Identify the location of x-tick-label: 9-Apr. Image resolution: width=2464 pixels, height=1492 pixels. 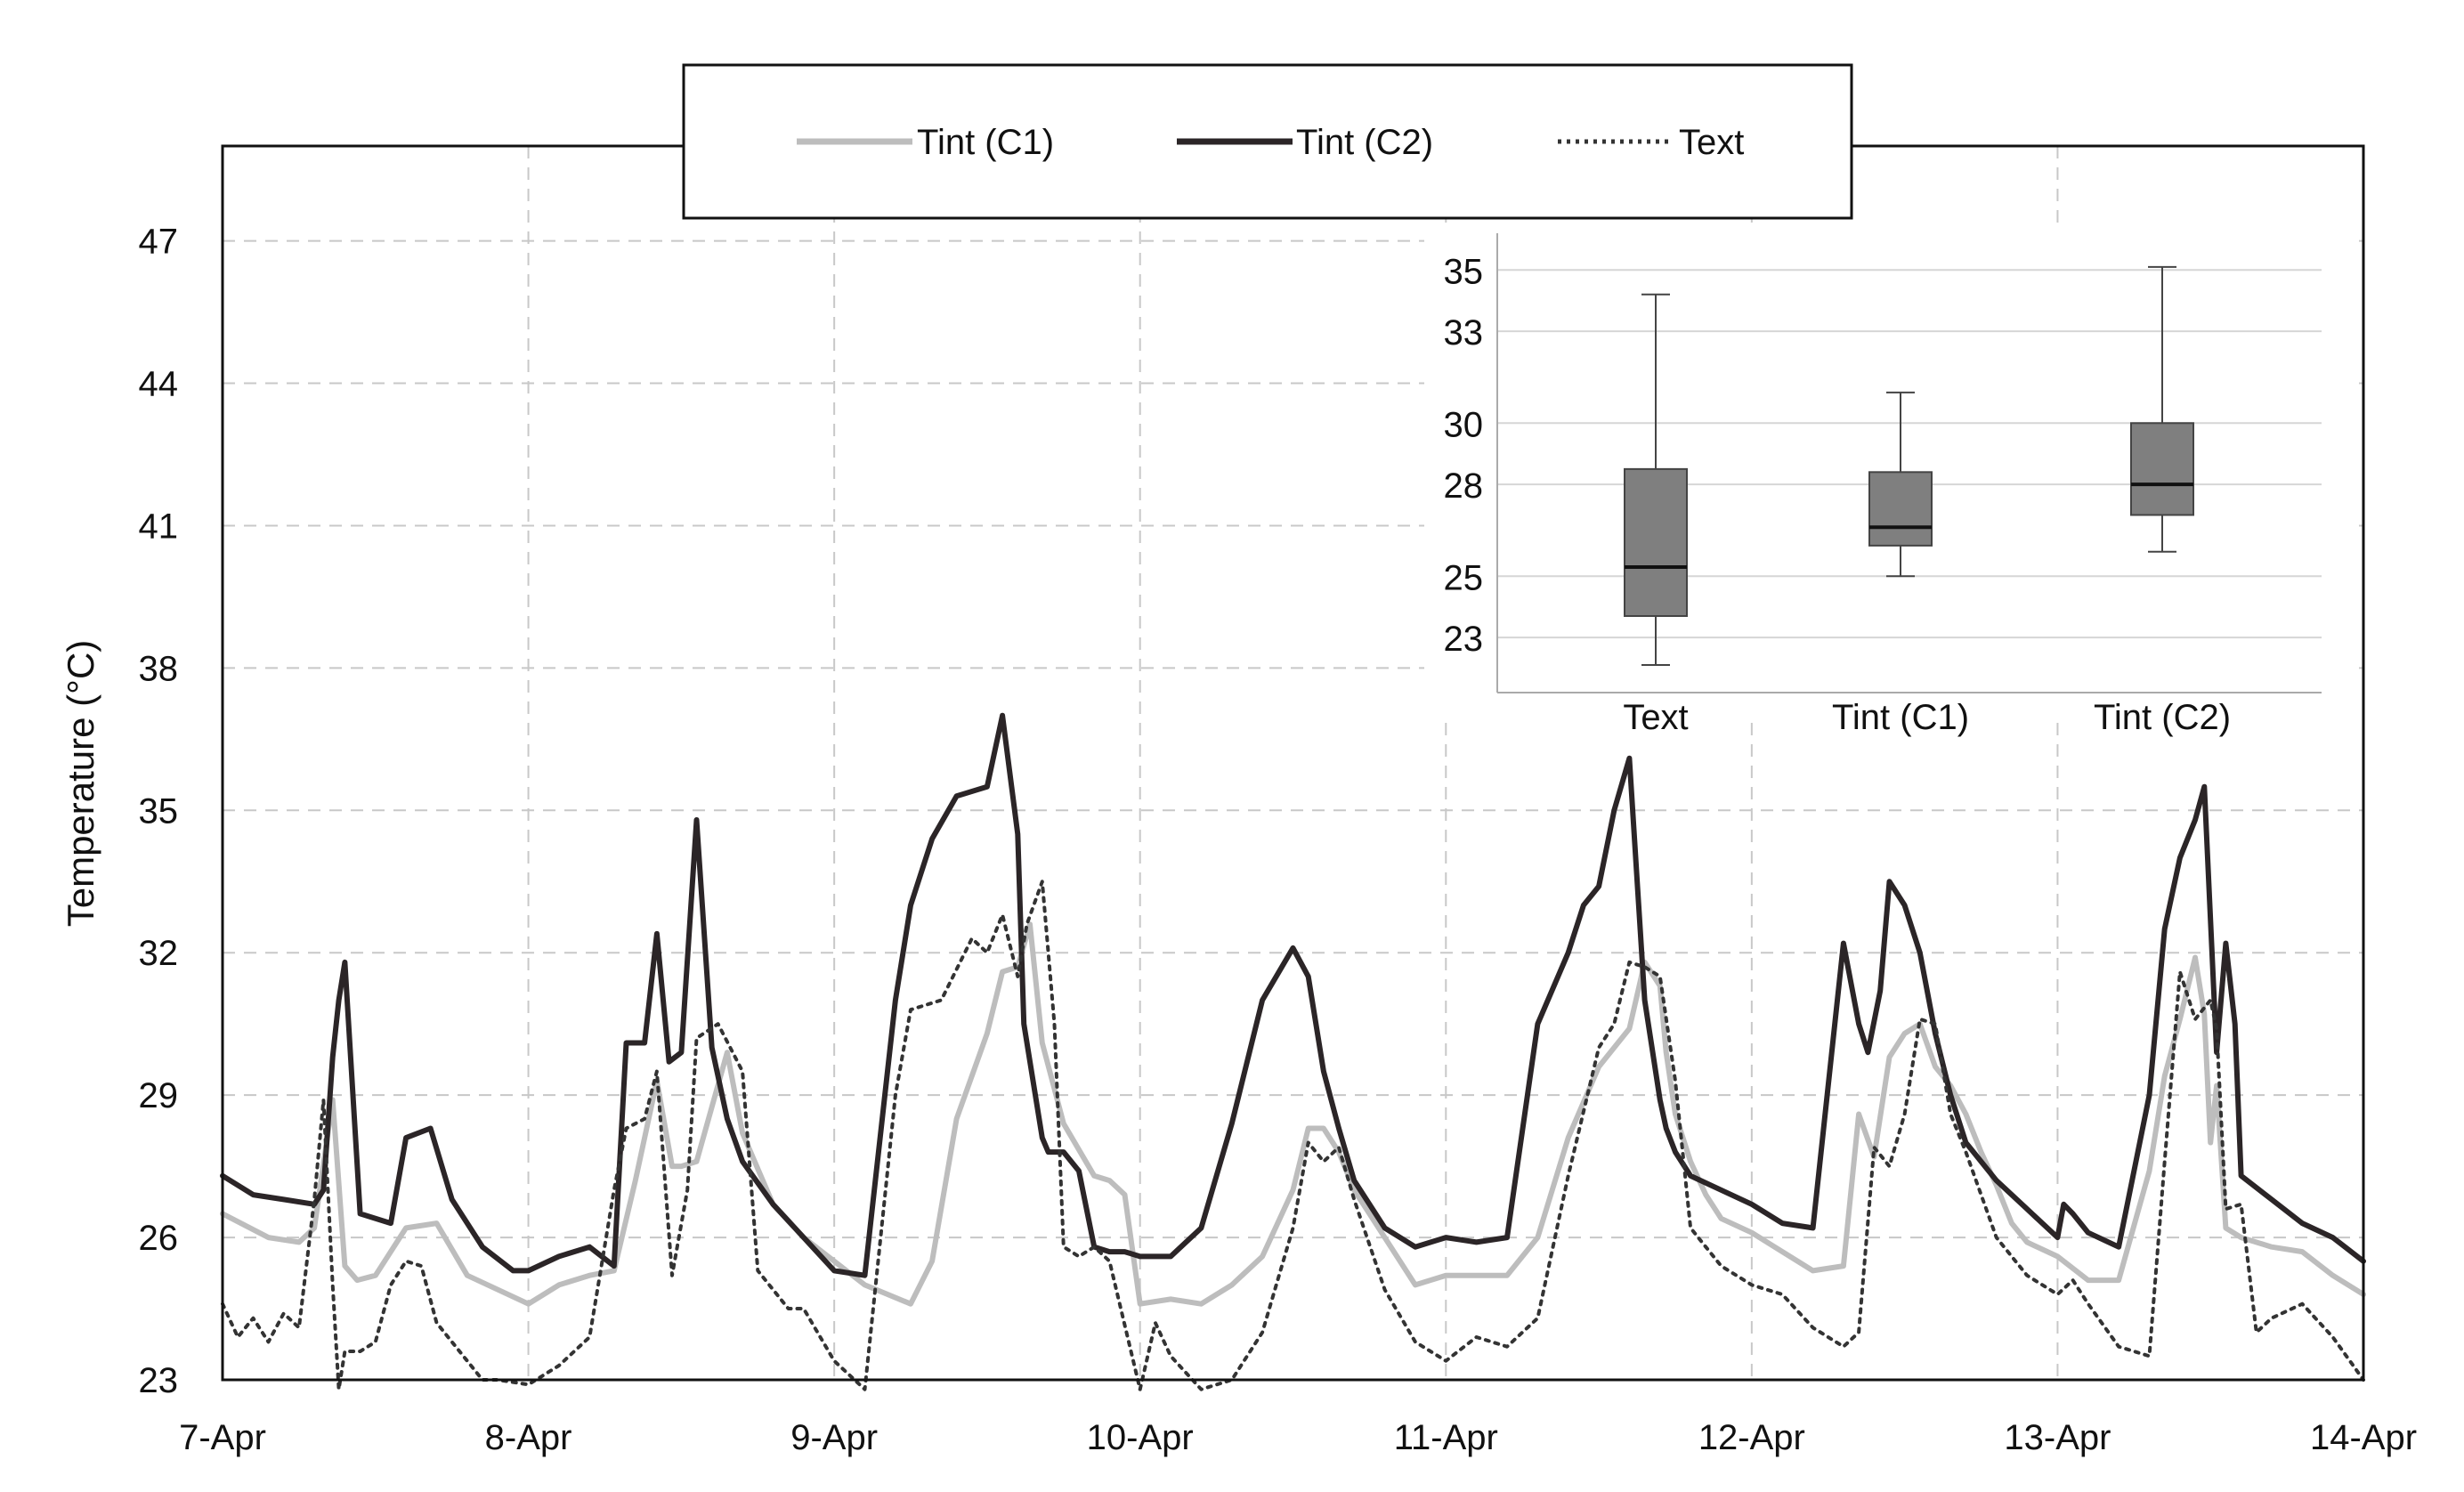
(834, 1438).